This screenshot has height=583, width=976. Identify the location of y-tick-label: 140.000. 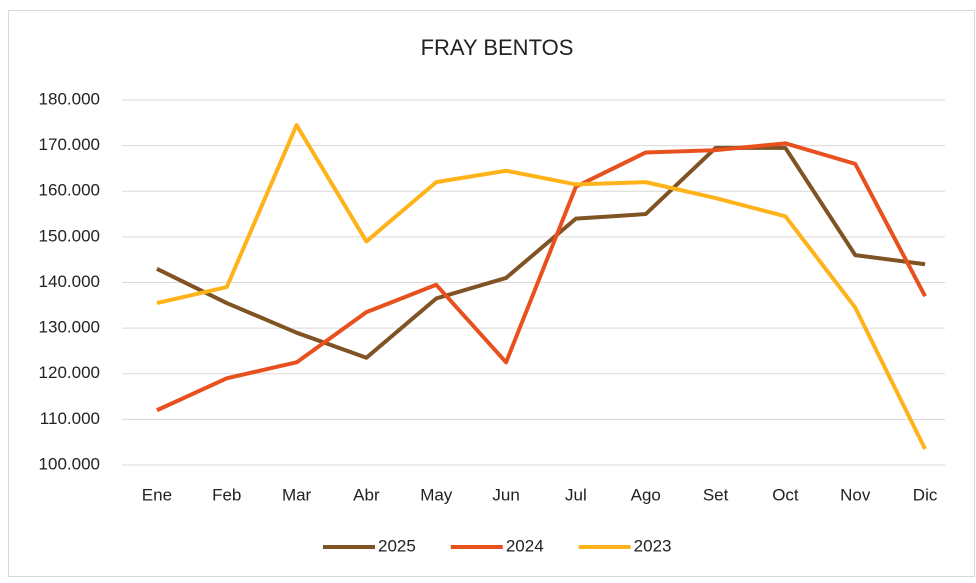
(69, 281).